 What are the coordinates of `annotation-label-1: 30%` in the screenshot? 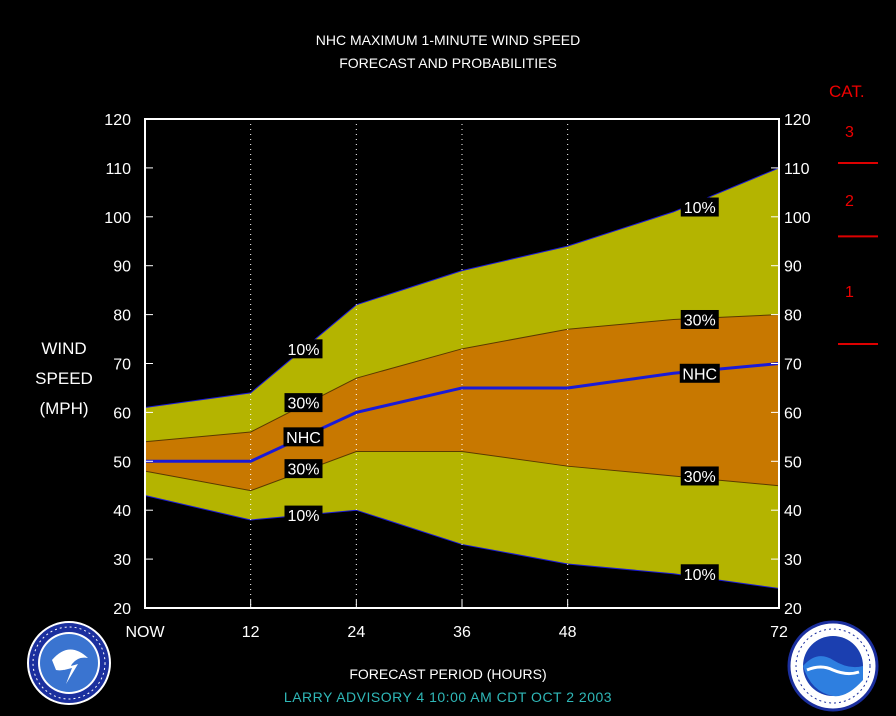 It's located at (303, 404).